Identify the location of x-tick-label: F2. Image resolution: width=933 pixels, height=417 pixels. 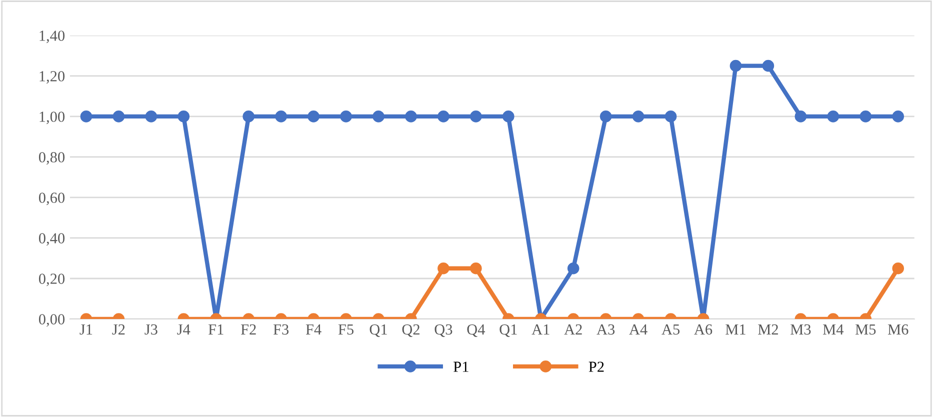
(248, 329).